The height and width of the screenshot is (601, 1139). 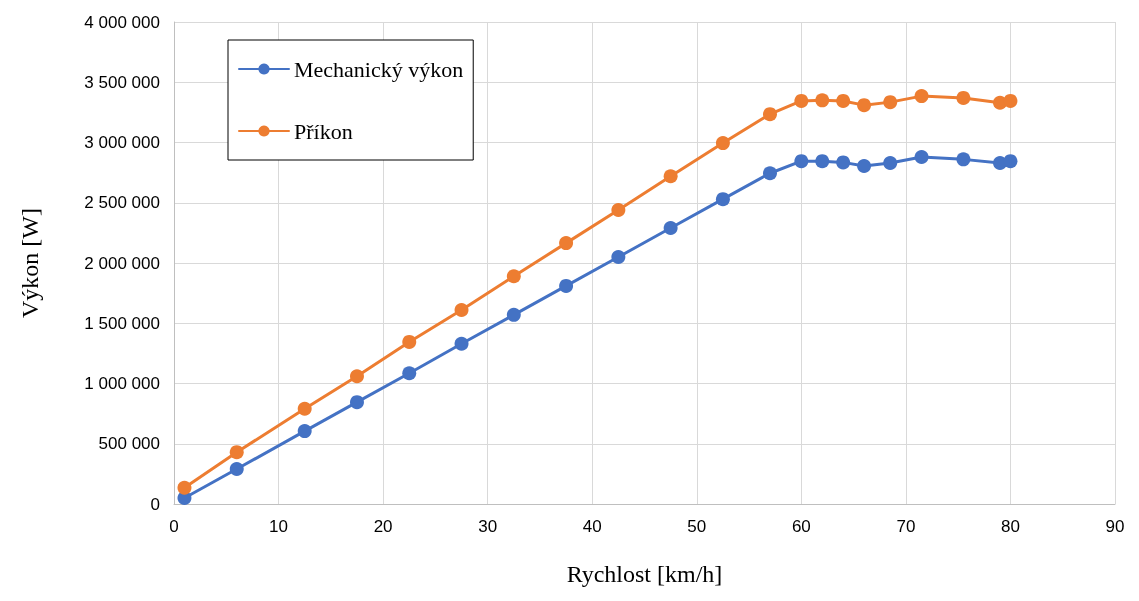 What do you see at coordinates (122, 22) in the screenshot?
I see `y-tick-label: 4 000 000` at bounding box center [122, 22].